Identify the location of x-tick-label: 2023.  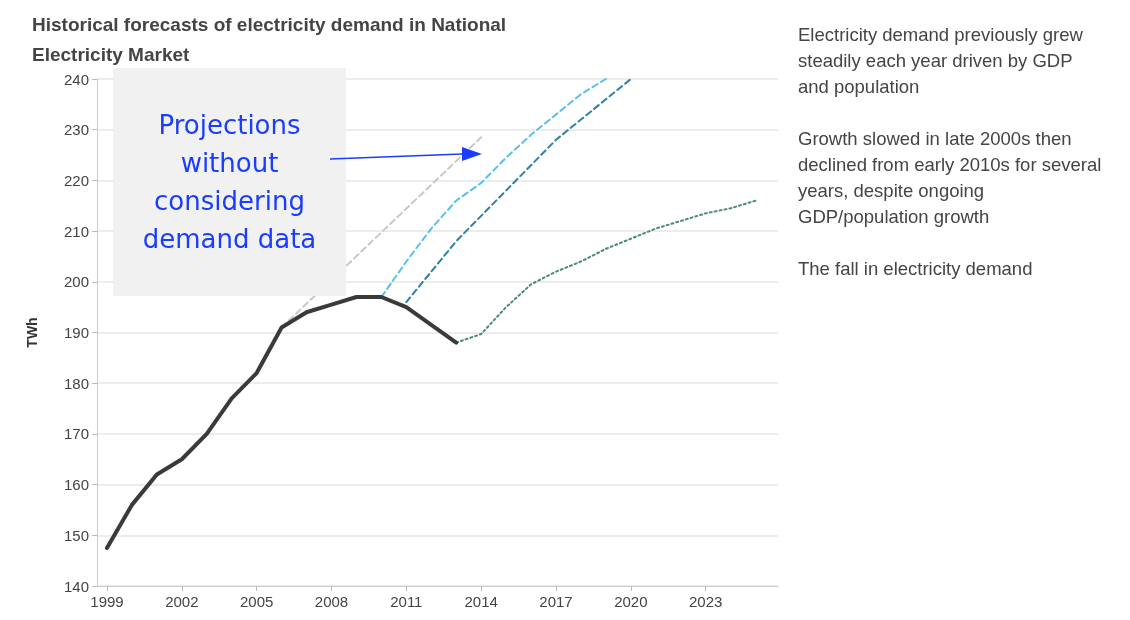
(705, 601).